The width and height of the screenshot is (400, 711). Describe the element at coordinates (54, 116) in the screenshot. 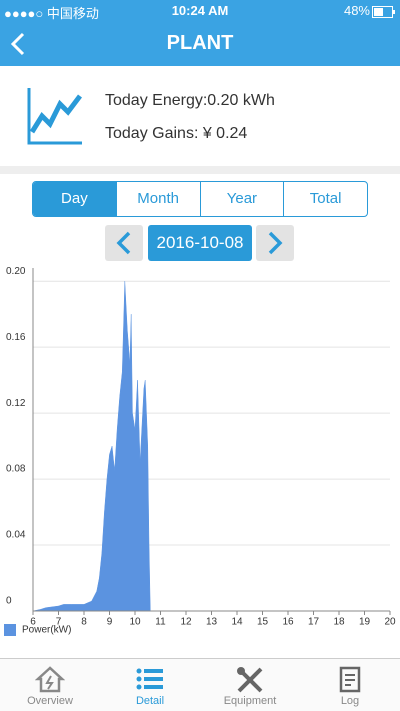

I see `energy-icon` at that location.